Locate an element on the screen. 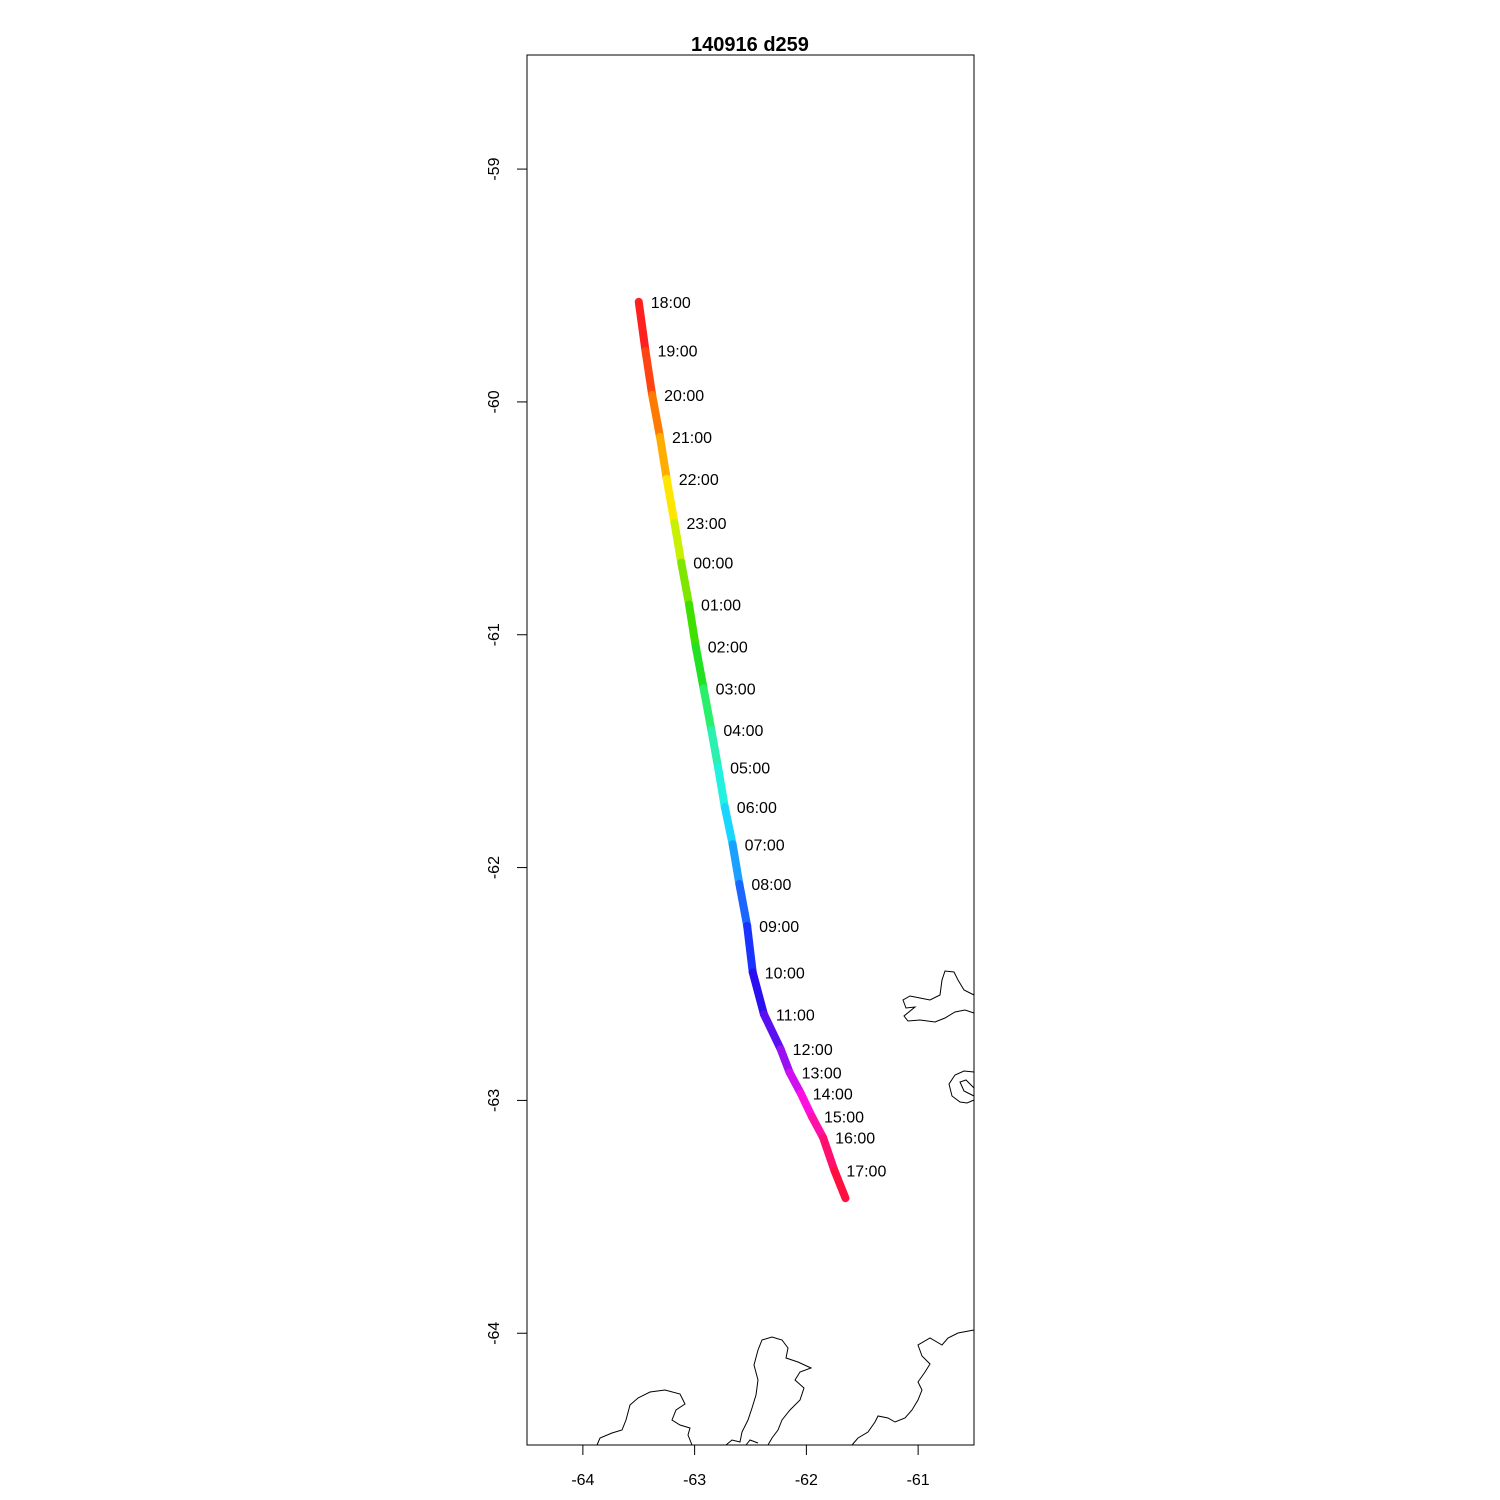  coastline-king-george-island is located at coordinates (938, 996).